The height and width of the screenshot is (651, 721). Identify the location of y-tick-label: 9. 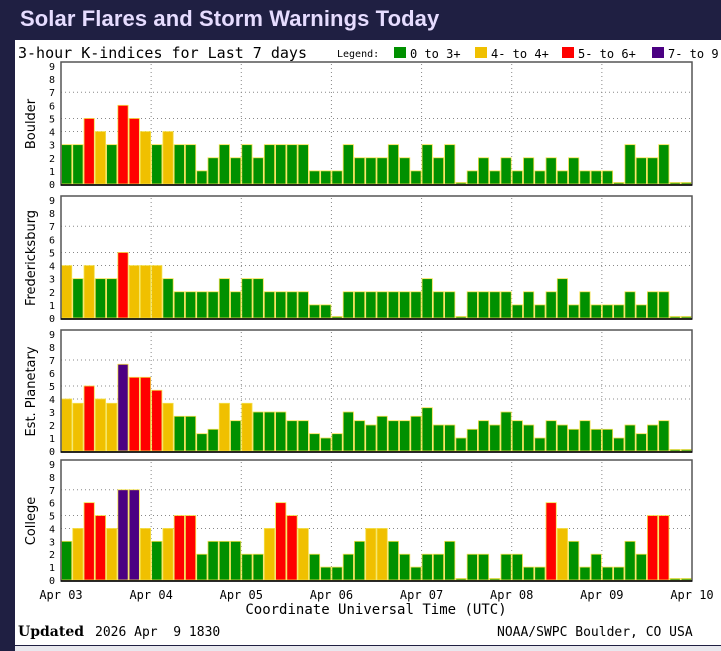
(52, 335).